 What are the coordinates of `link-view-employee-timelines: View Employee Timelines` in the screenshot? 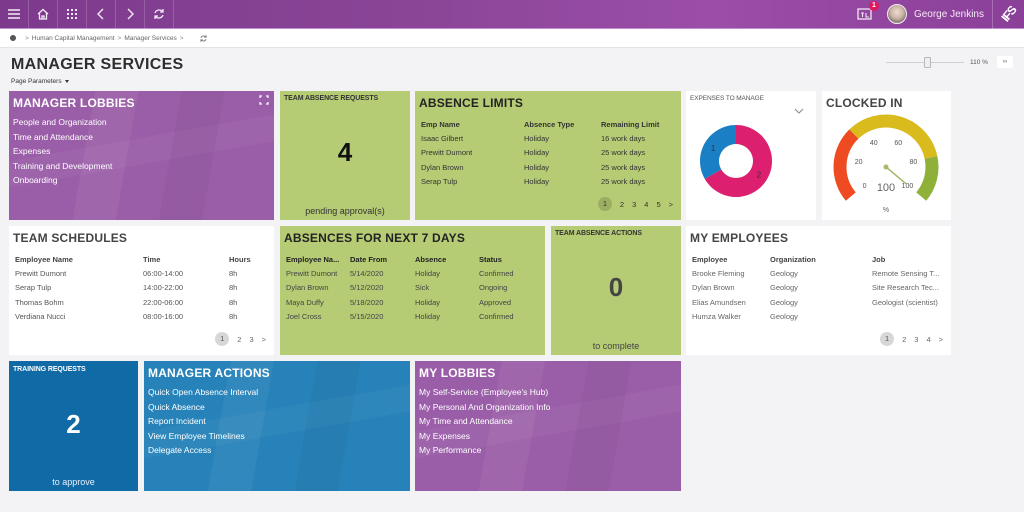 It's located at (196, 435).